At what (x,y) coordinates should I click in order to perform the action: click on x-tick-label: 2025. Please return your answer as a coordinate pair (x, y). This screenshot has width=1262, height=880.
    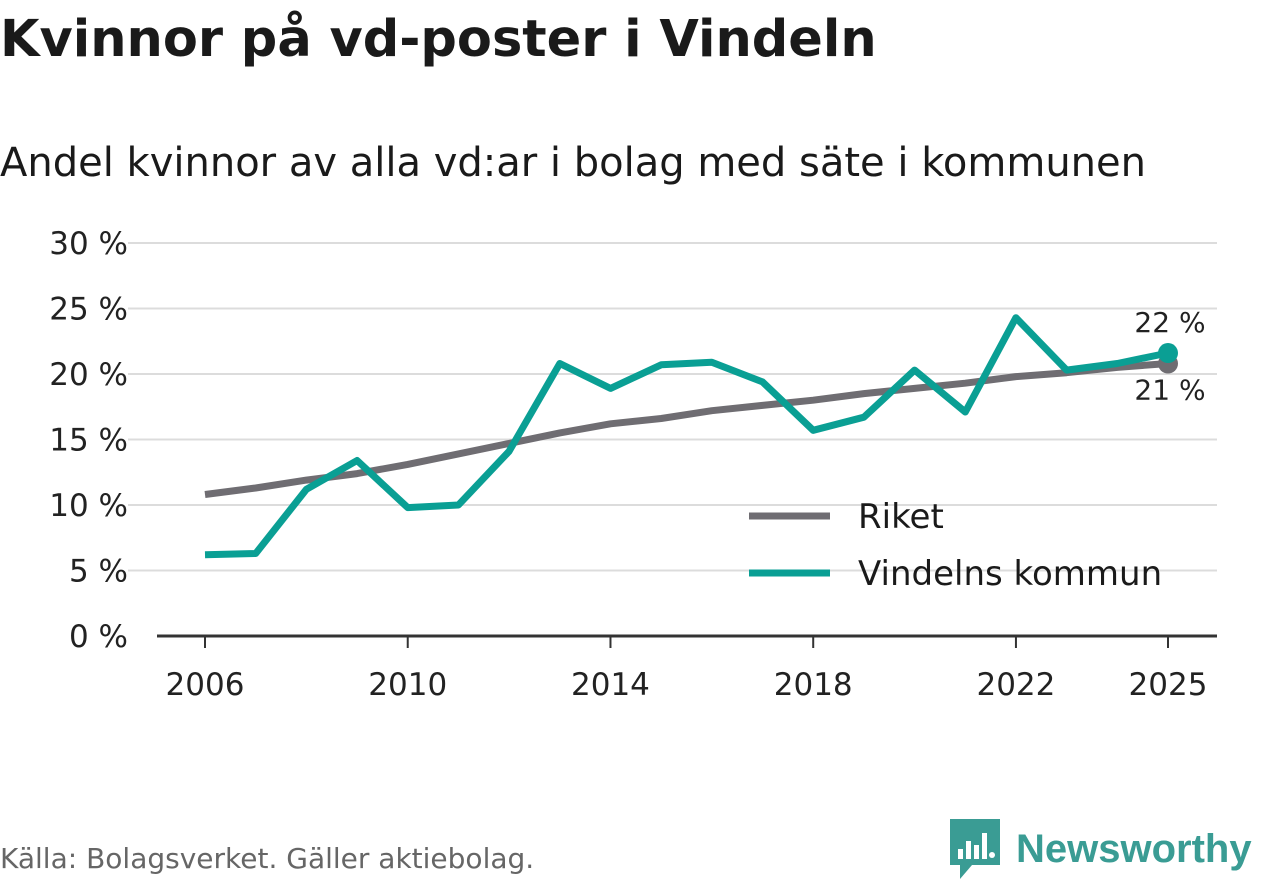
    Looking at the image, I should click on (1168, 685).